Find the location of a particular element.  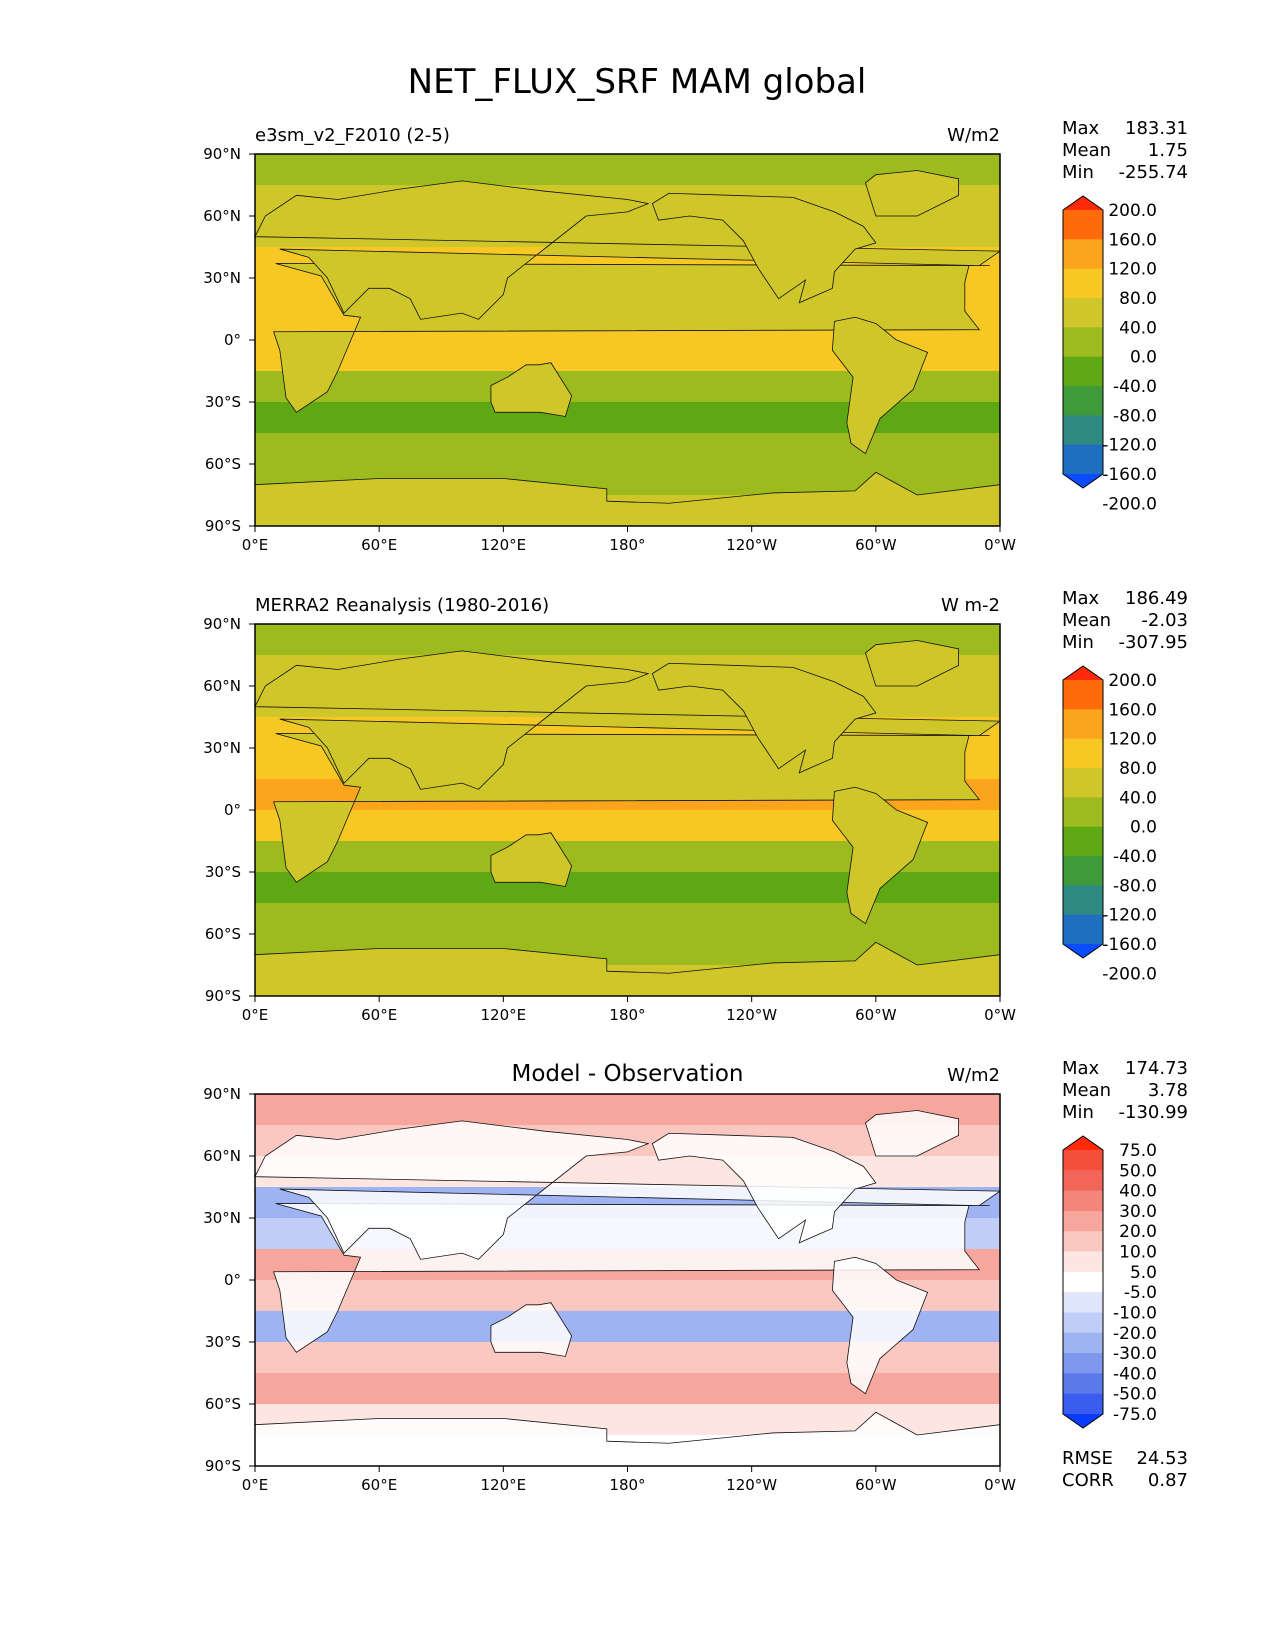

x-tick-label: 180° is located at coordinates (627, 545).